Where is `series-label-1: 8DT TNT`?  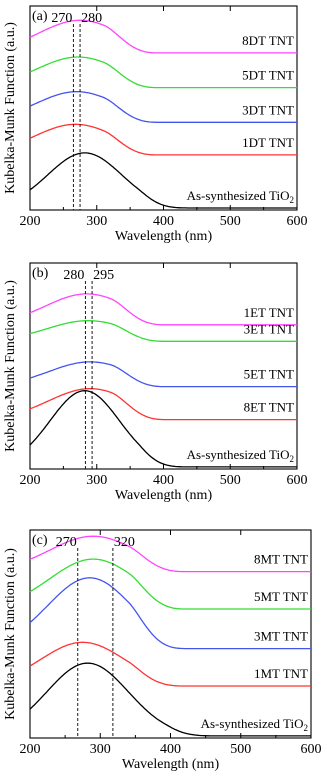
series-label-1: 8DT TNT is located at coordinates (268, 40).